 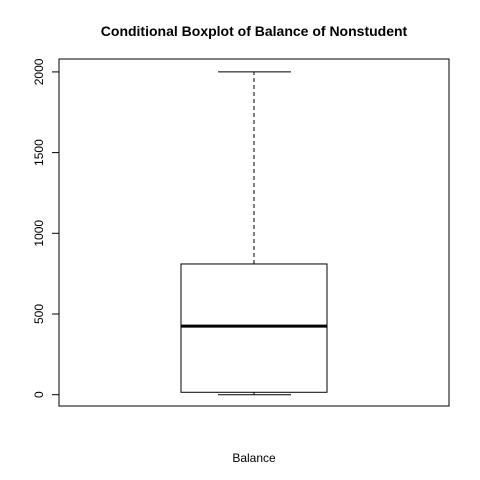 What do you see at coordinates (39, 152) in the screenshot?
I see `y-tick-label: 1500` at bounding box center [39, 152].